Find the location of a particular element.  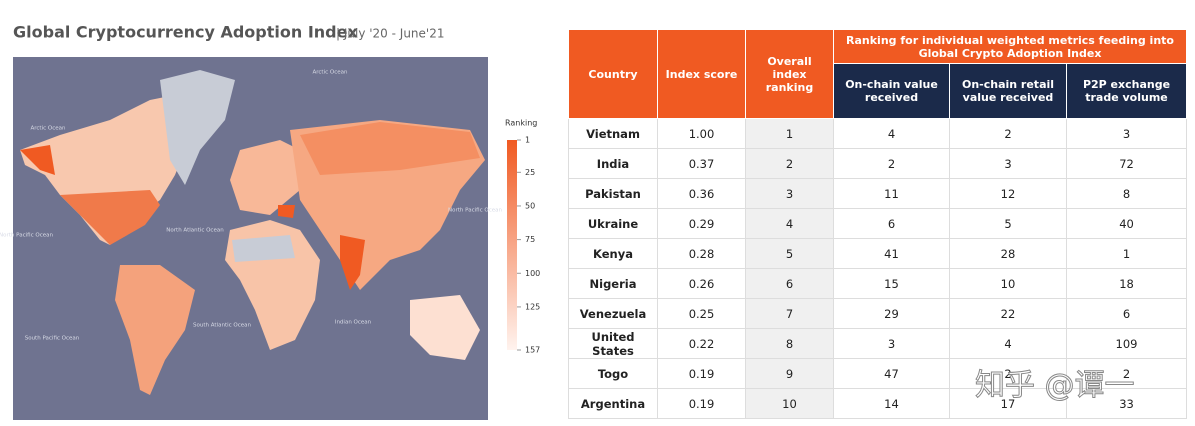

ukraine is located at coordinates (286, 211).